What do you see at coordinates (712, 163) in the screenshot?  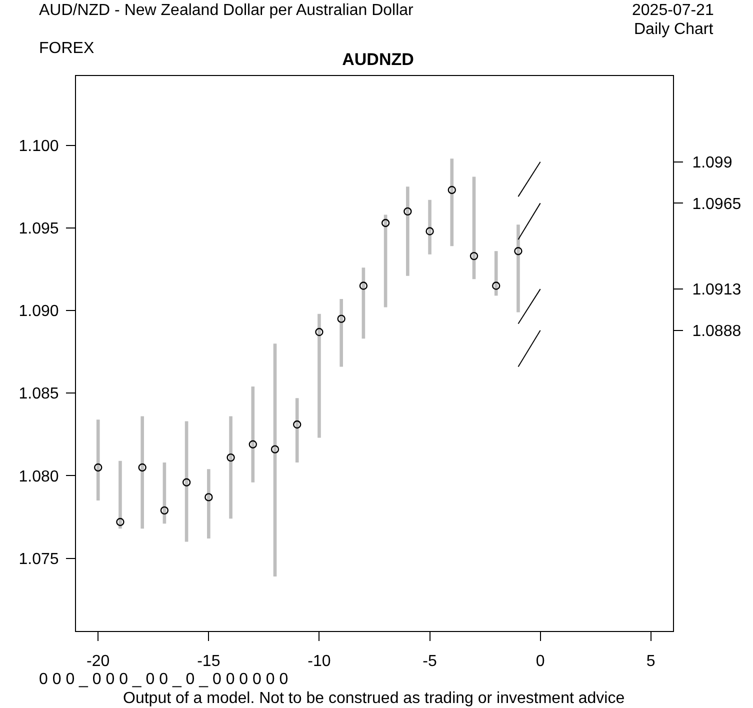 I see `y2-tick-label: 1.099` at bounding box center [712, 163].